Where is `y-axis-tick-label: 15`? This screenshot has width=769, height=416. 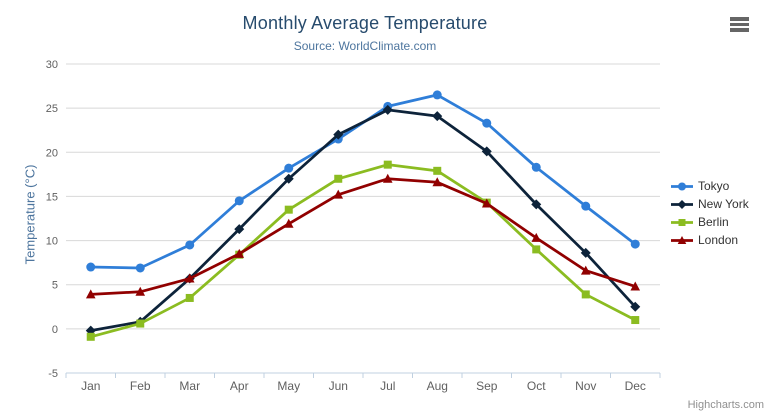 y-axis-tick-label: 15 is located at coordinates (52, 197).